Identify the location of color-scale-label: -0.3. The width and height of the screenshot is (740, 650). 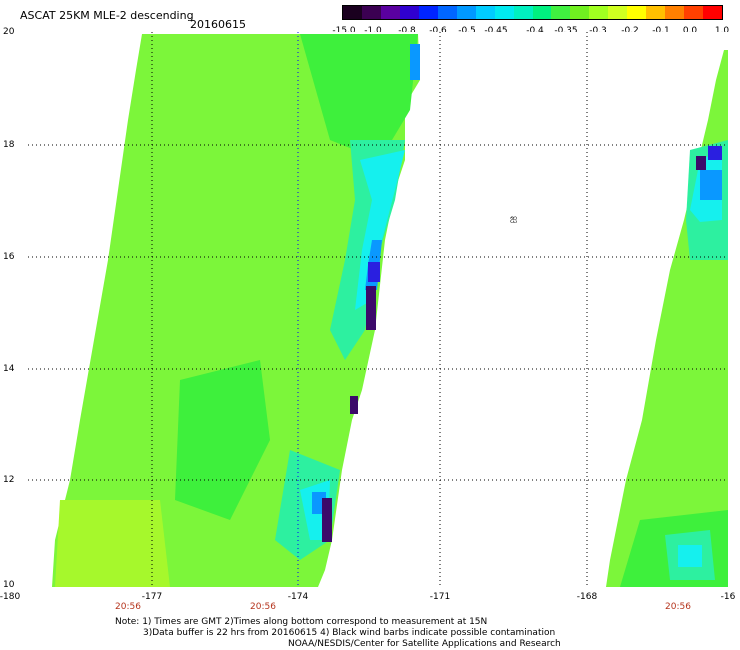
(598, 31).